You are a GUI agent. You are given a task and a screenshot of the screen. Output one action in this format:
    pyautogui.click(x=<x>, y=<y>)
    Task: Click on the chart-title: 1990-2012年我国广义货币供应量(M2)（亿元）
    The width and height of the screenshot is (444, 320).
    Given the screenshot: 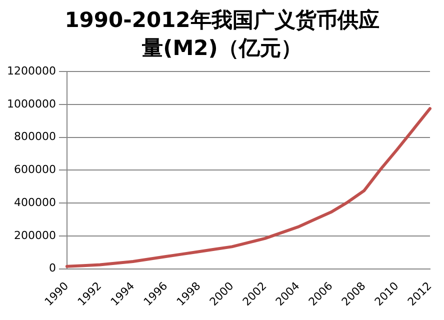 What is the action you would take?
    pyautogui.click(x=222, y=34)
    